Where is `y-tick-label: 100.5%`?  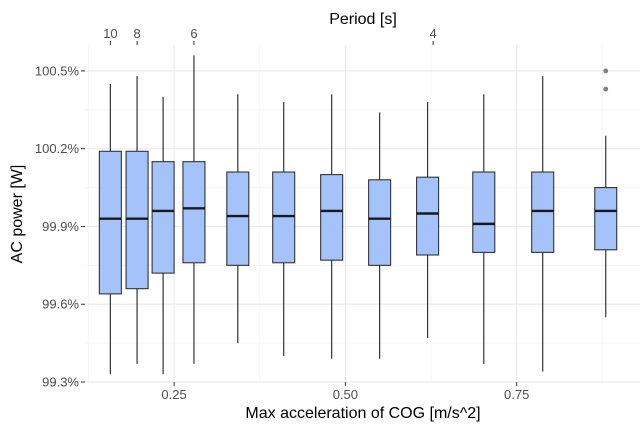 y-tick-label: 100.5% is located at coordinates (57, 70).